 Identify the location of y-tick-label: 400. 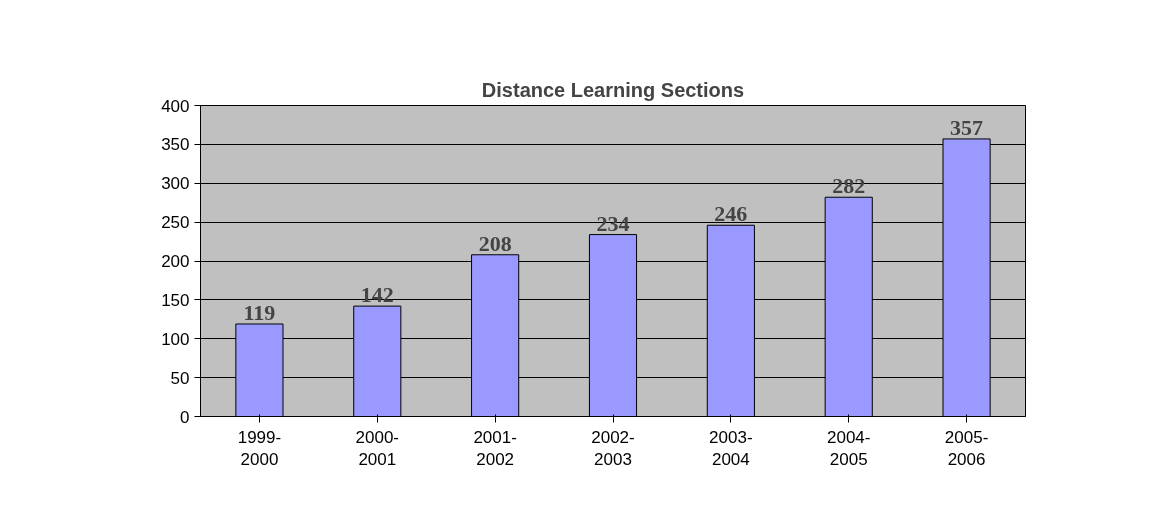
(175, 106).